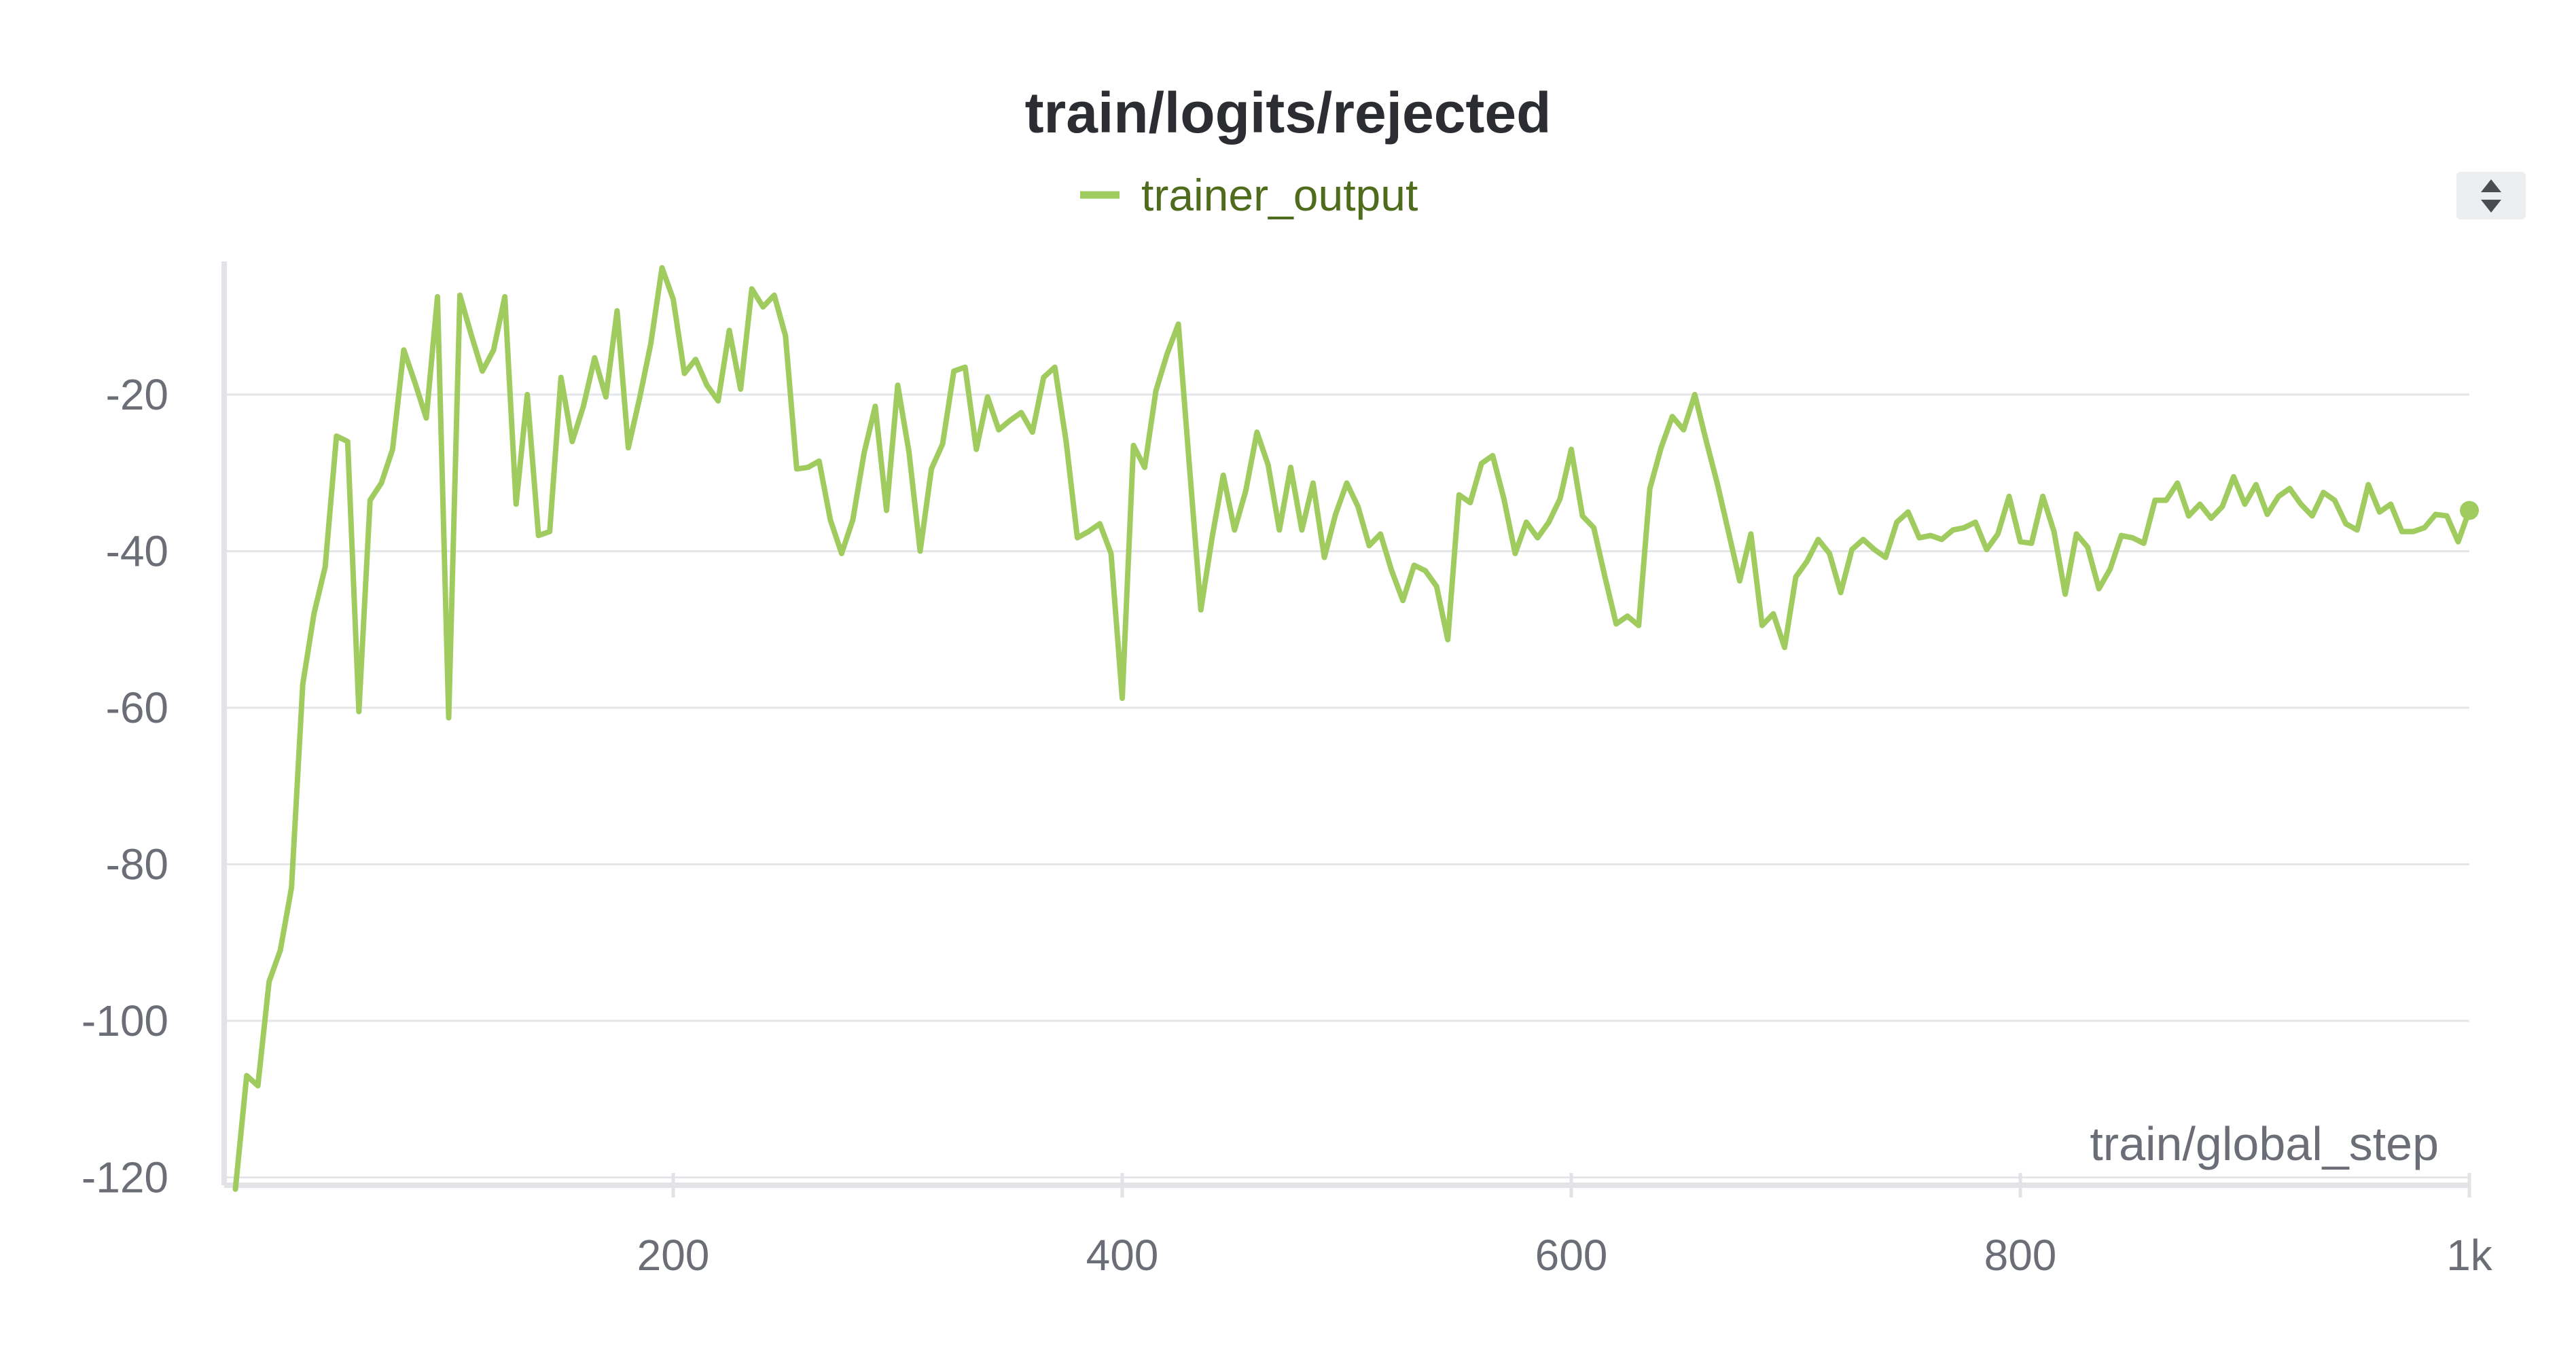 This screenshot has width=2576, height=1353. I want to click on scroll-down-icon, so click(2491, 206).